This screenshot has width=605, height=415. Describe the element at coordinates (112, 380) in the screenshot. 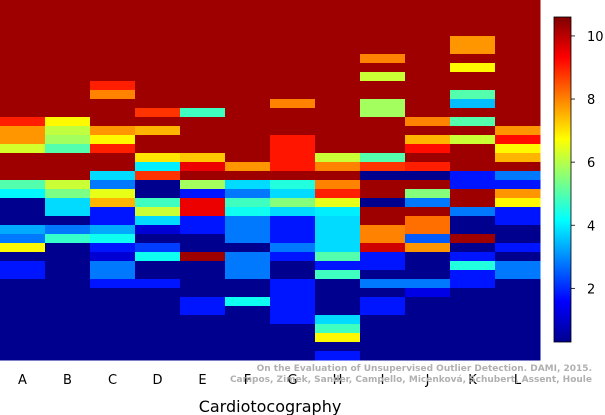

I see `x-tick-label: C` at that location.